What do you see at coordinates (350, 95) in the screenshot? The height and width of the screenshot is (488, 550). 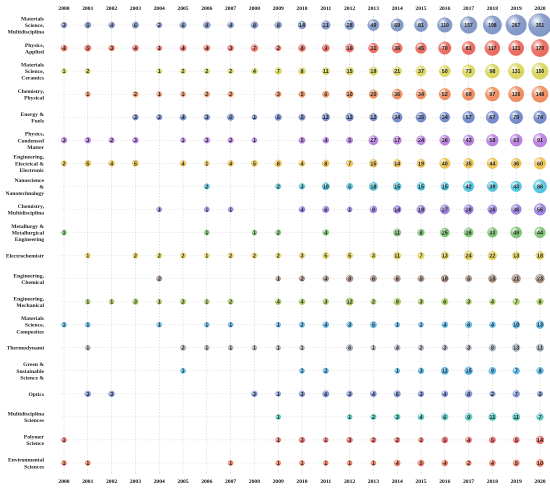 I see `bubble-value-label: 10` at bounding box center [350, 95].